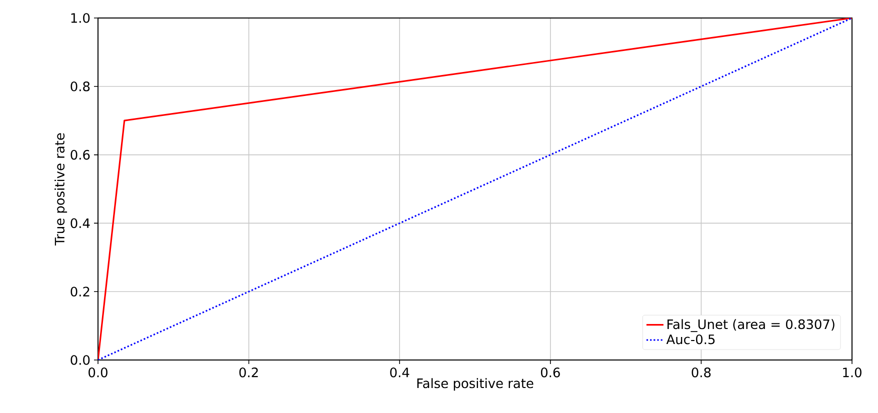 This screenshot has height=413, width=878. What do you see at coordinates (852, 373) in the screenshot?
I see `x-tick-label: 1.0` at bounding box center [852, 373].